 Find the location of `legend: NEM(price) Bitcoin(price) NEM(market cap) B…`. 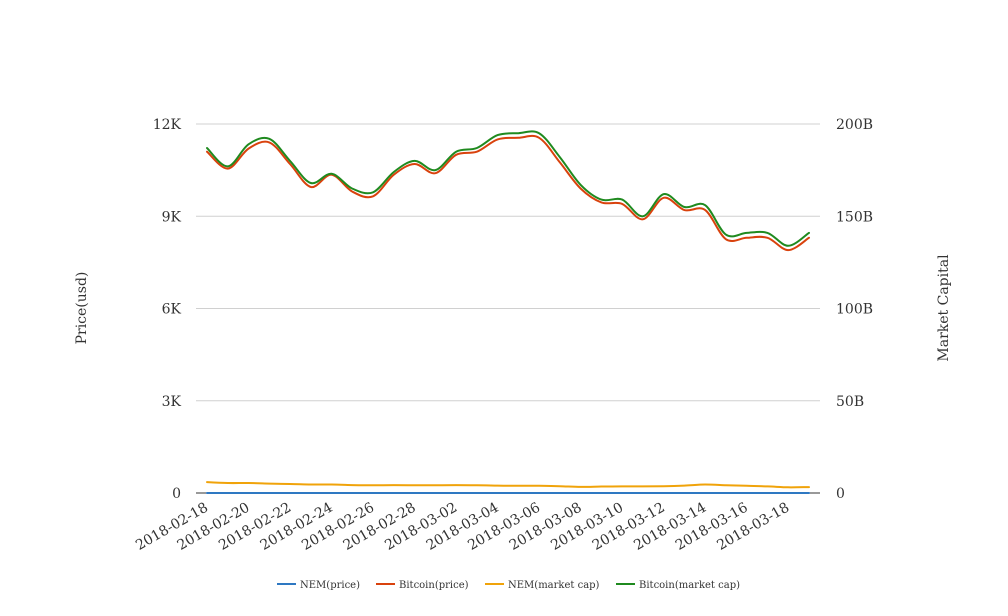

legend: NEM(price) Bitcoin(price) NEM(market cap) B… is located at coordinates (508, 585).